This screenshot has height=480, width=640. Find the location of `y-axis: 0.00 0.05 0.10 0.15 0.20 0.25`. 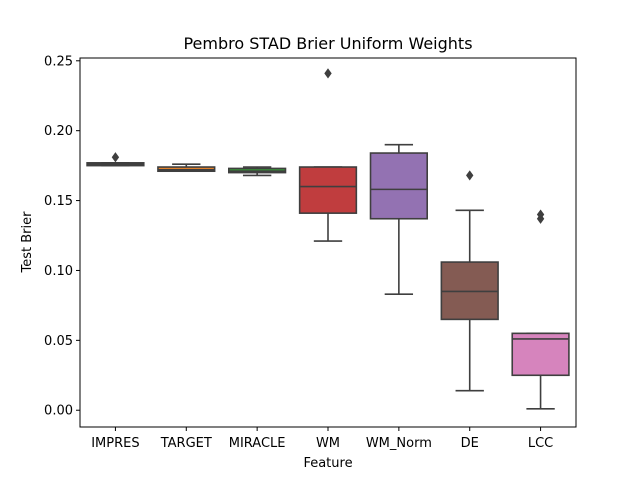

y-axis: 0.00 0.05 0.10 0.15 0.20 0.25 is located at coordinates (62, 236).